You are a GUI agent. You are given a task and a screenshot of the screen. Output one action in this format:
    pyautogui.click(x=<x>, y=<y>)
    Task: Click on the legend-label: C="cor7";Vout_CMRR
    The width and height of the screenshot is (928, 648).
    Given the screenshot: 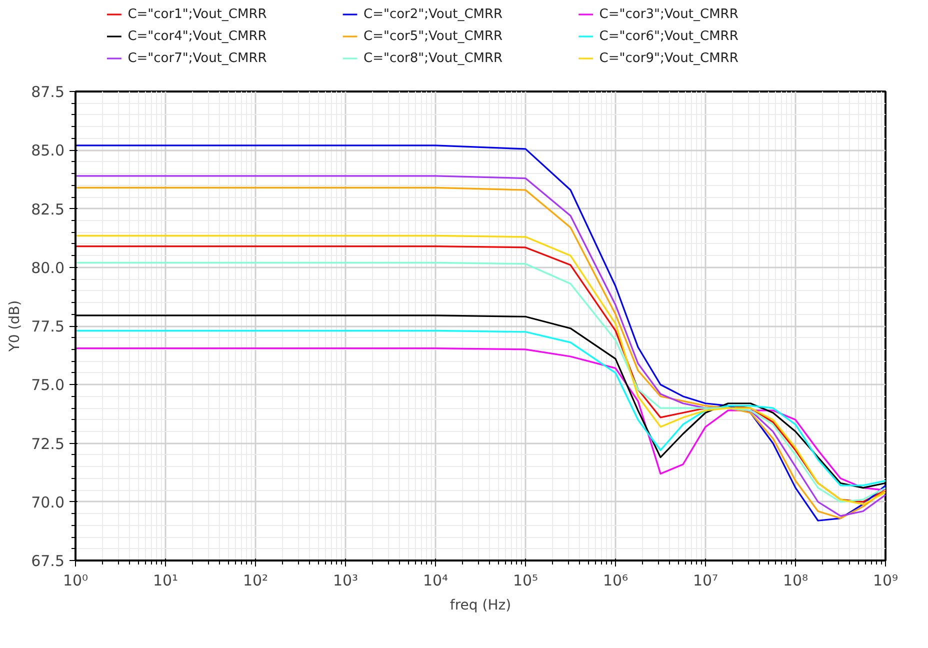 What is the action you would take?
    pyautogui.click(x=197, y=58)
    